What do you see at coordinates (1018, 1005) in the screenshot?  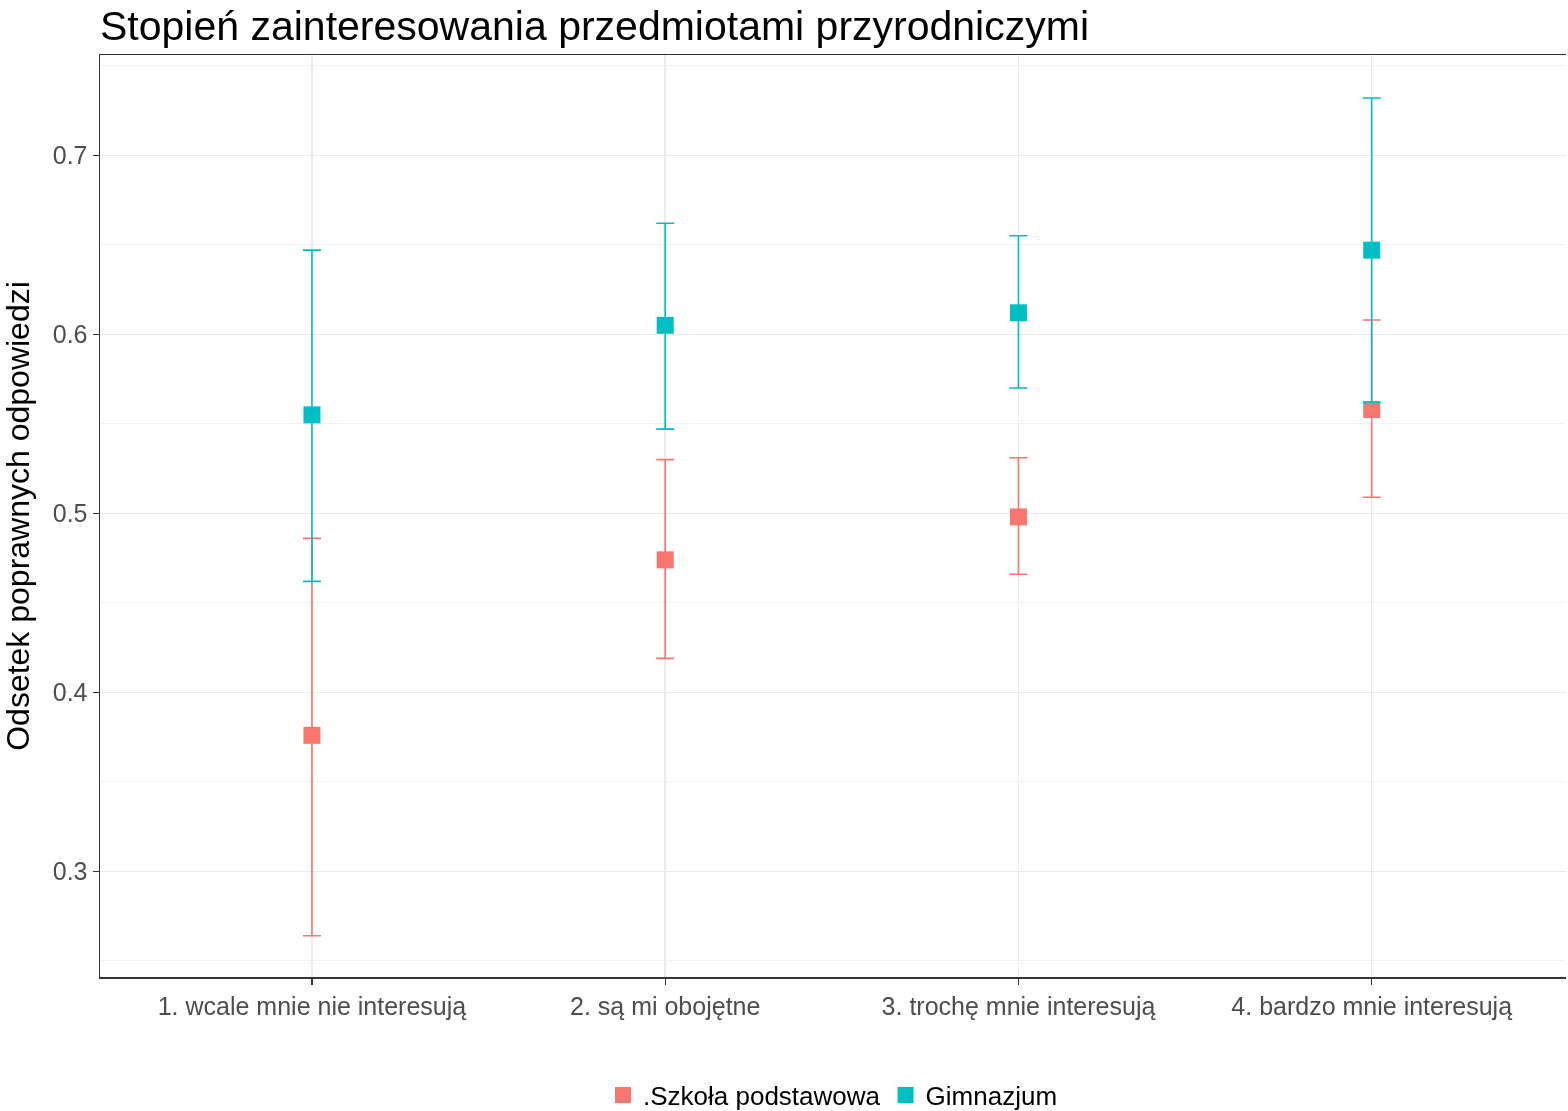 I see `x-tick-label: 3. trochę mnie interesują` at bounding box center [1018, 1005].